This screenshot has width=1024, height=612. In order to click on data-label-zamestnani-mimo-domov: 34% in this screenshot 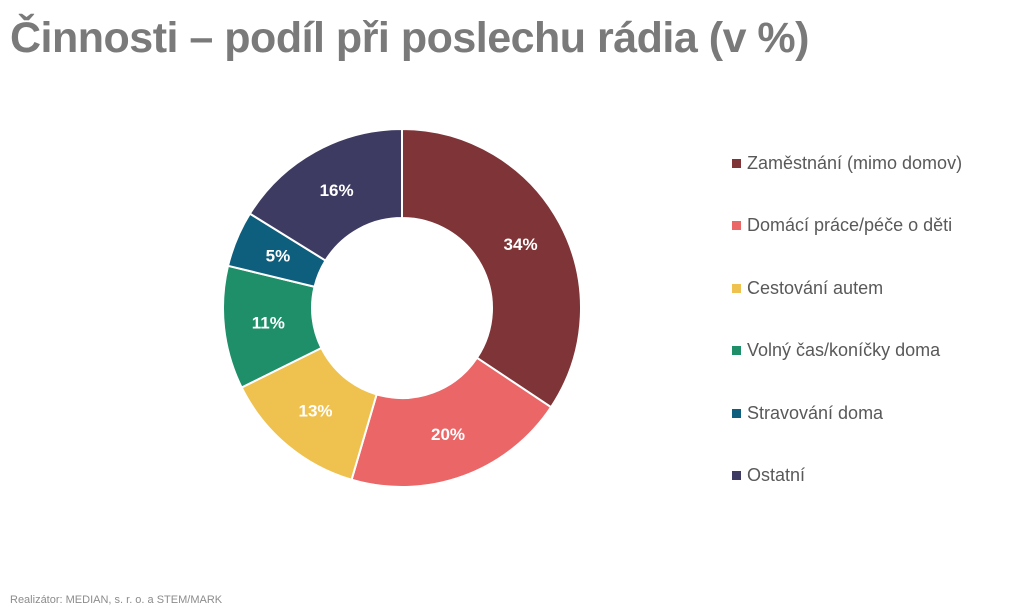, I will do `click(521, 244)`.